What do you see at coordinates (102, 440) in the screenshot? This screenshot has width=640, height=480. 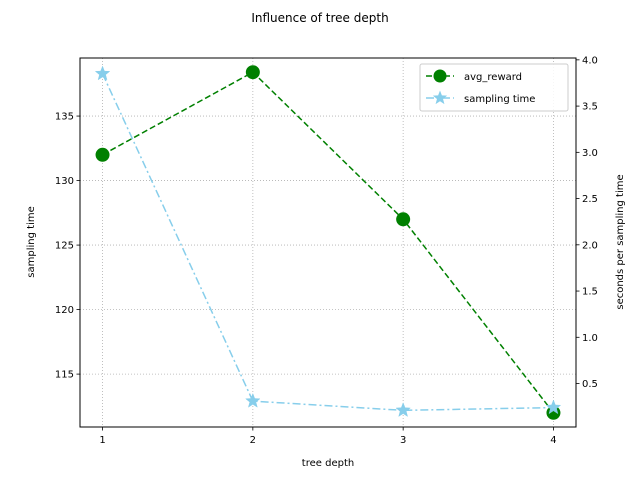 I see `x-tick-label: 1` at bounding box center [102, 440].